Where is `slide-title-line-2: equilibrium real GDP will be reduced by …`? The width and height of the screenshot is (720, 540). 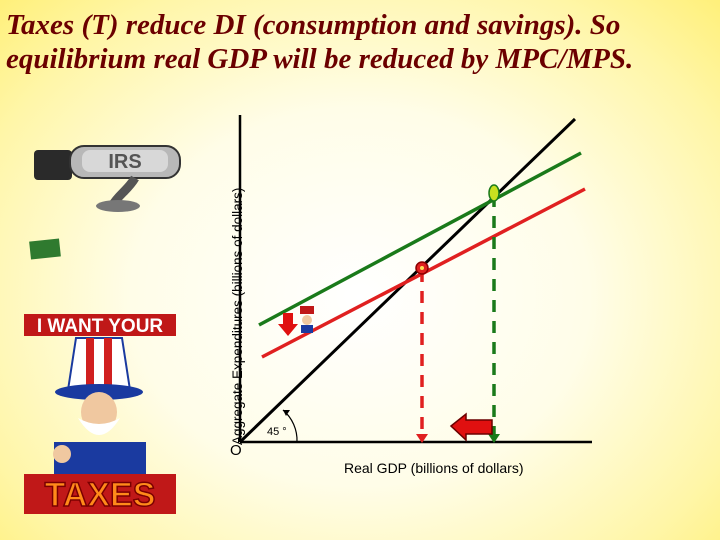
slide-title-line-2: equilibrium real GDP will be reduced by … is located at coordinates (320, 59).